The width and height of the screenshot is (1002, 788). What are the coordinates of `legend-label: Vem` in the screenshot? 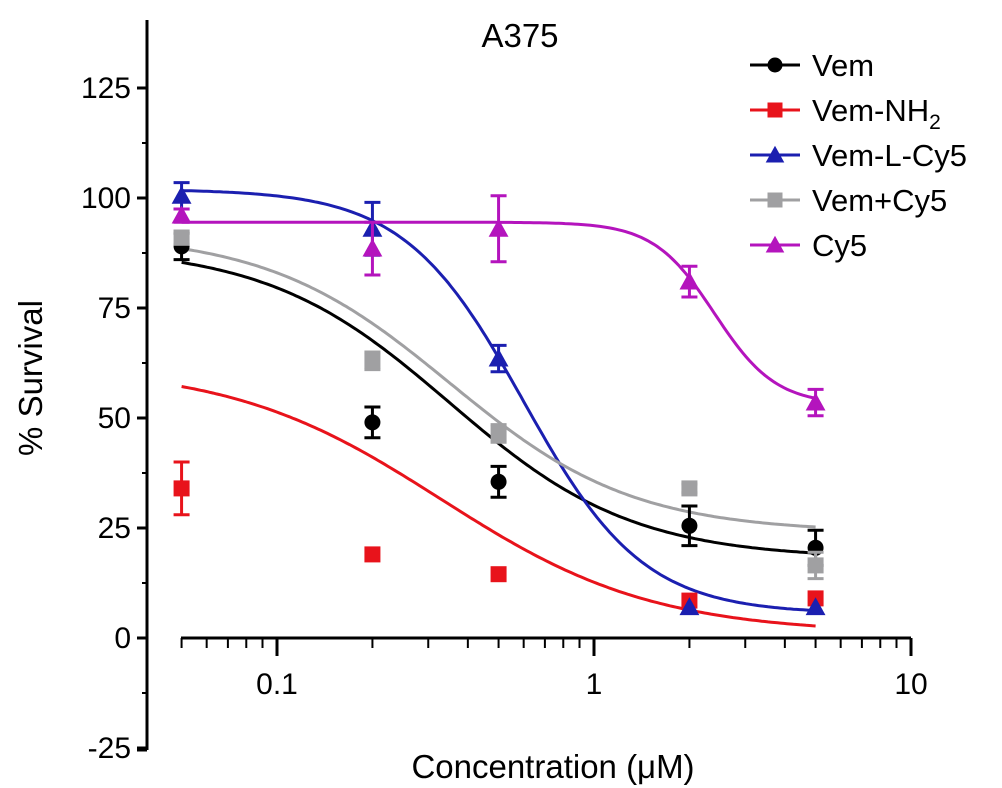 It's located at (843, 65).